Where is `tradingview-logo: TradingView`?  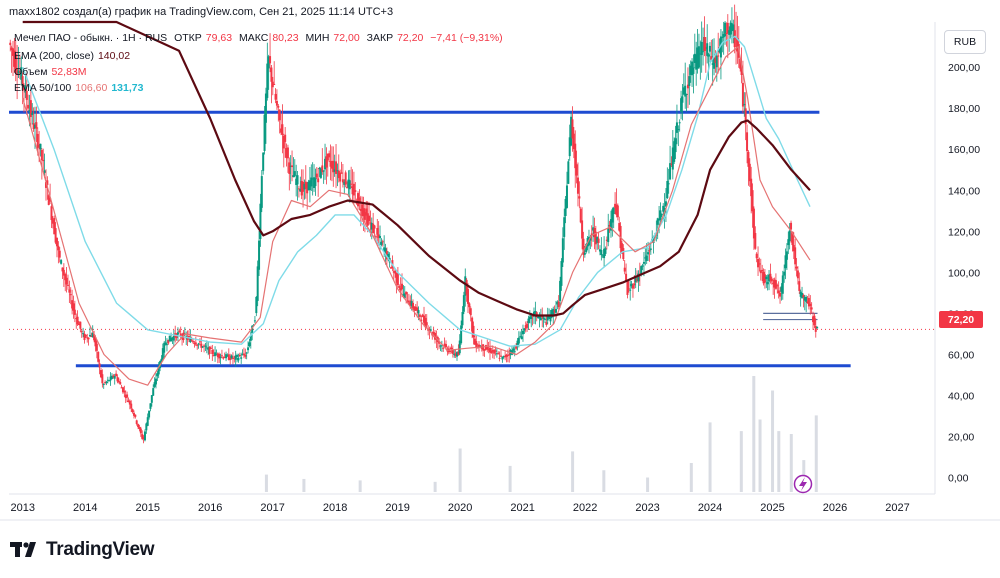
tradingview-logo: TradingView is located at coordinates (82, 550).